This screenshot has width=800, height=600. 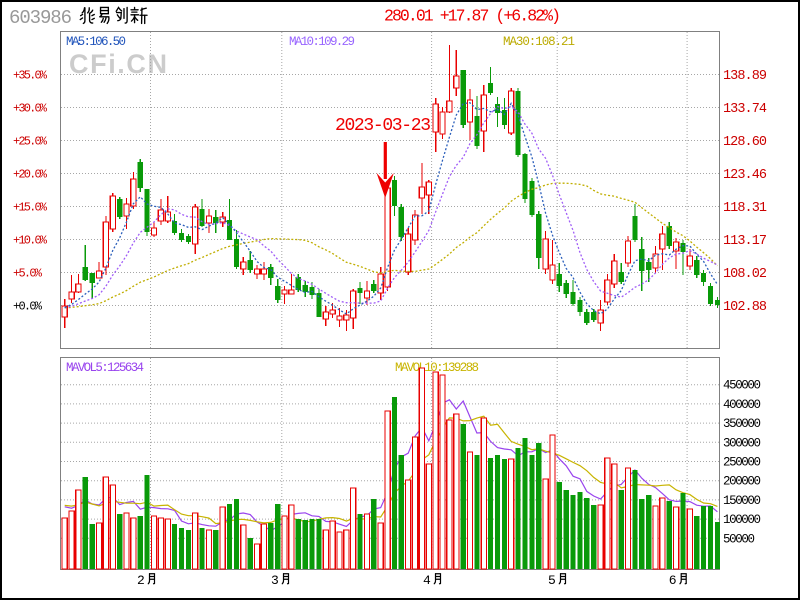 I want to click on svg-text: 3, so click(x=275, y=580).